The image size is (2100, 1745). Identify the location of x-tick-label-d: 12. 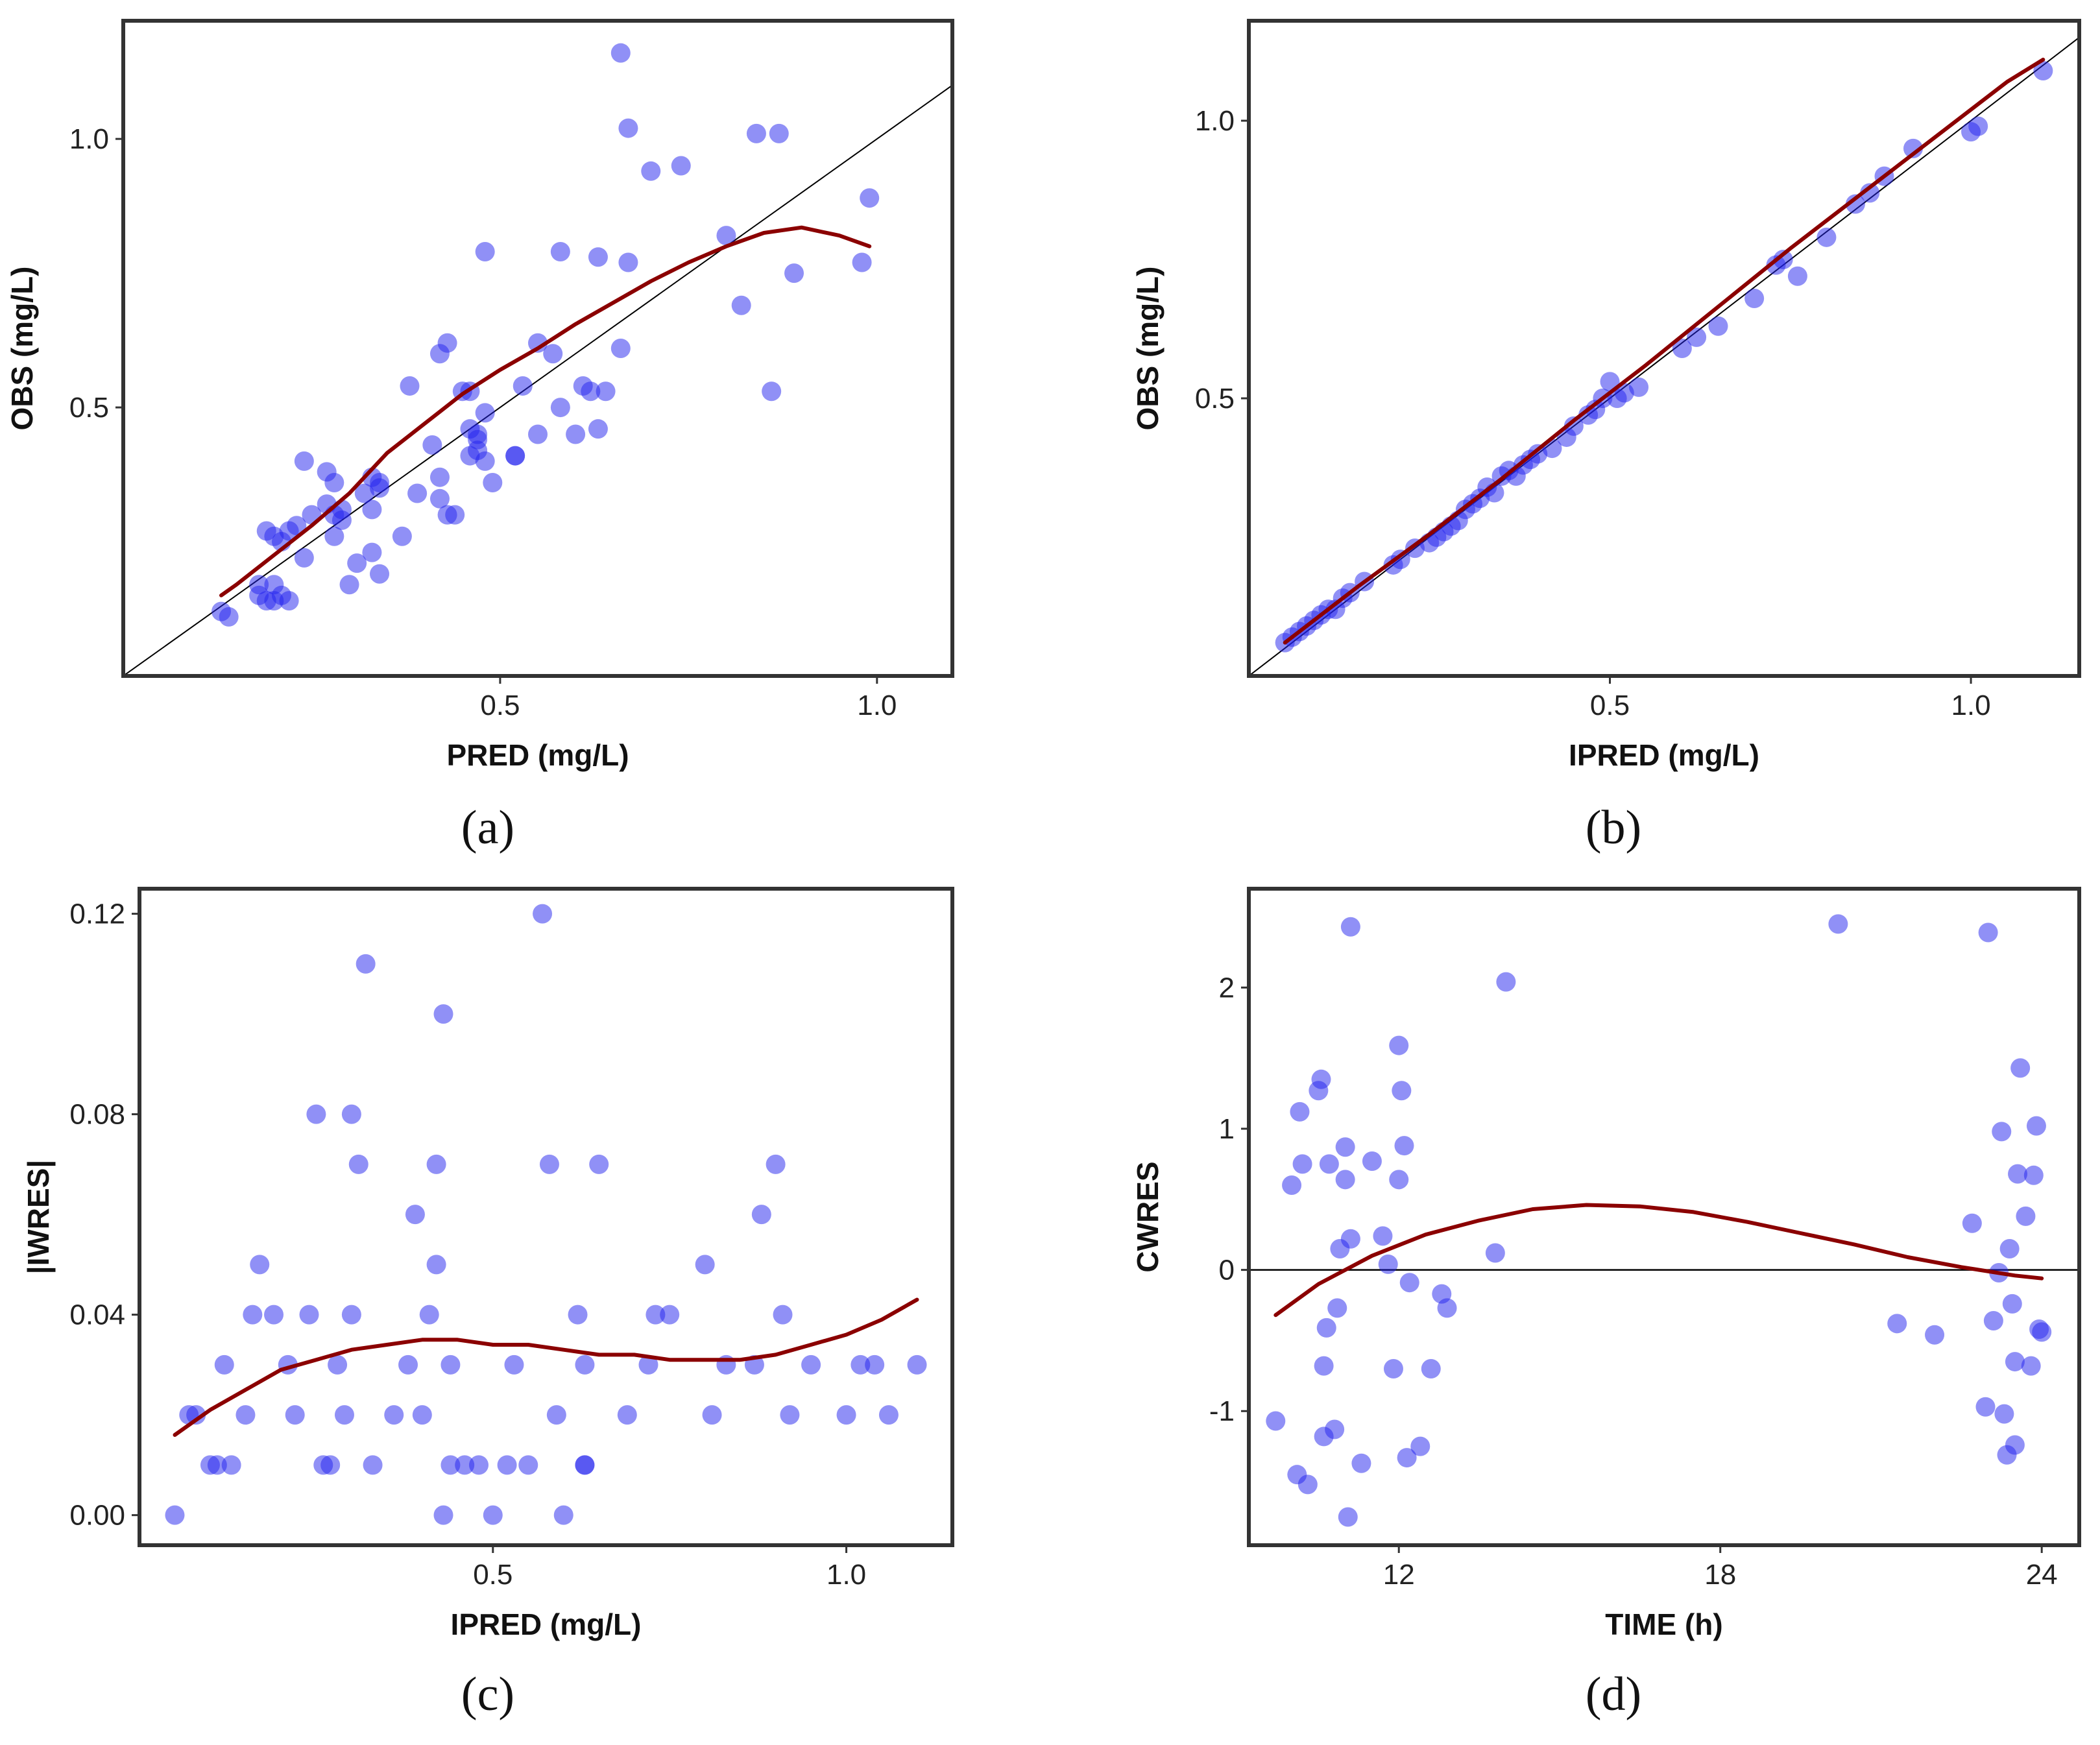
(1399, 1575).